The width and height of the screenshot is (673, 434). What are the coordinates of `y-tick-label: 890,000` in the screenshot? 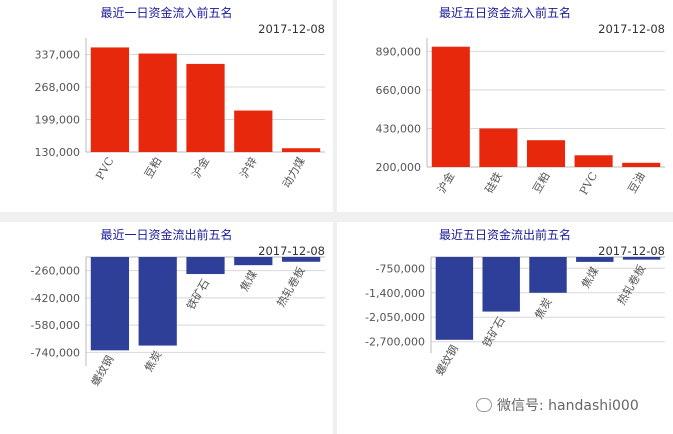 It's located at (399, 51).